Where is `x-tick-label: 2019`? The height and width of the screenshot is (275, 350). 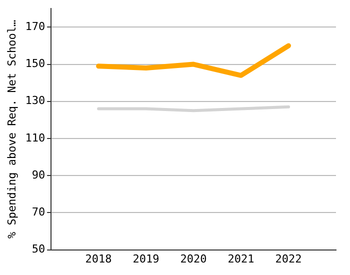
x-tick-label: 2019 is located at coordinates (146, 259).